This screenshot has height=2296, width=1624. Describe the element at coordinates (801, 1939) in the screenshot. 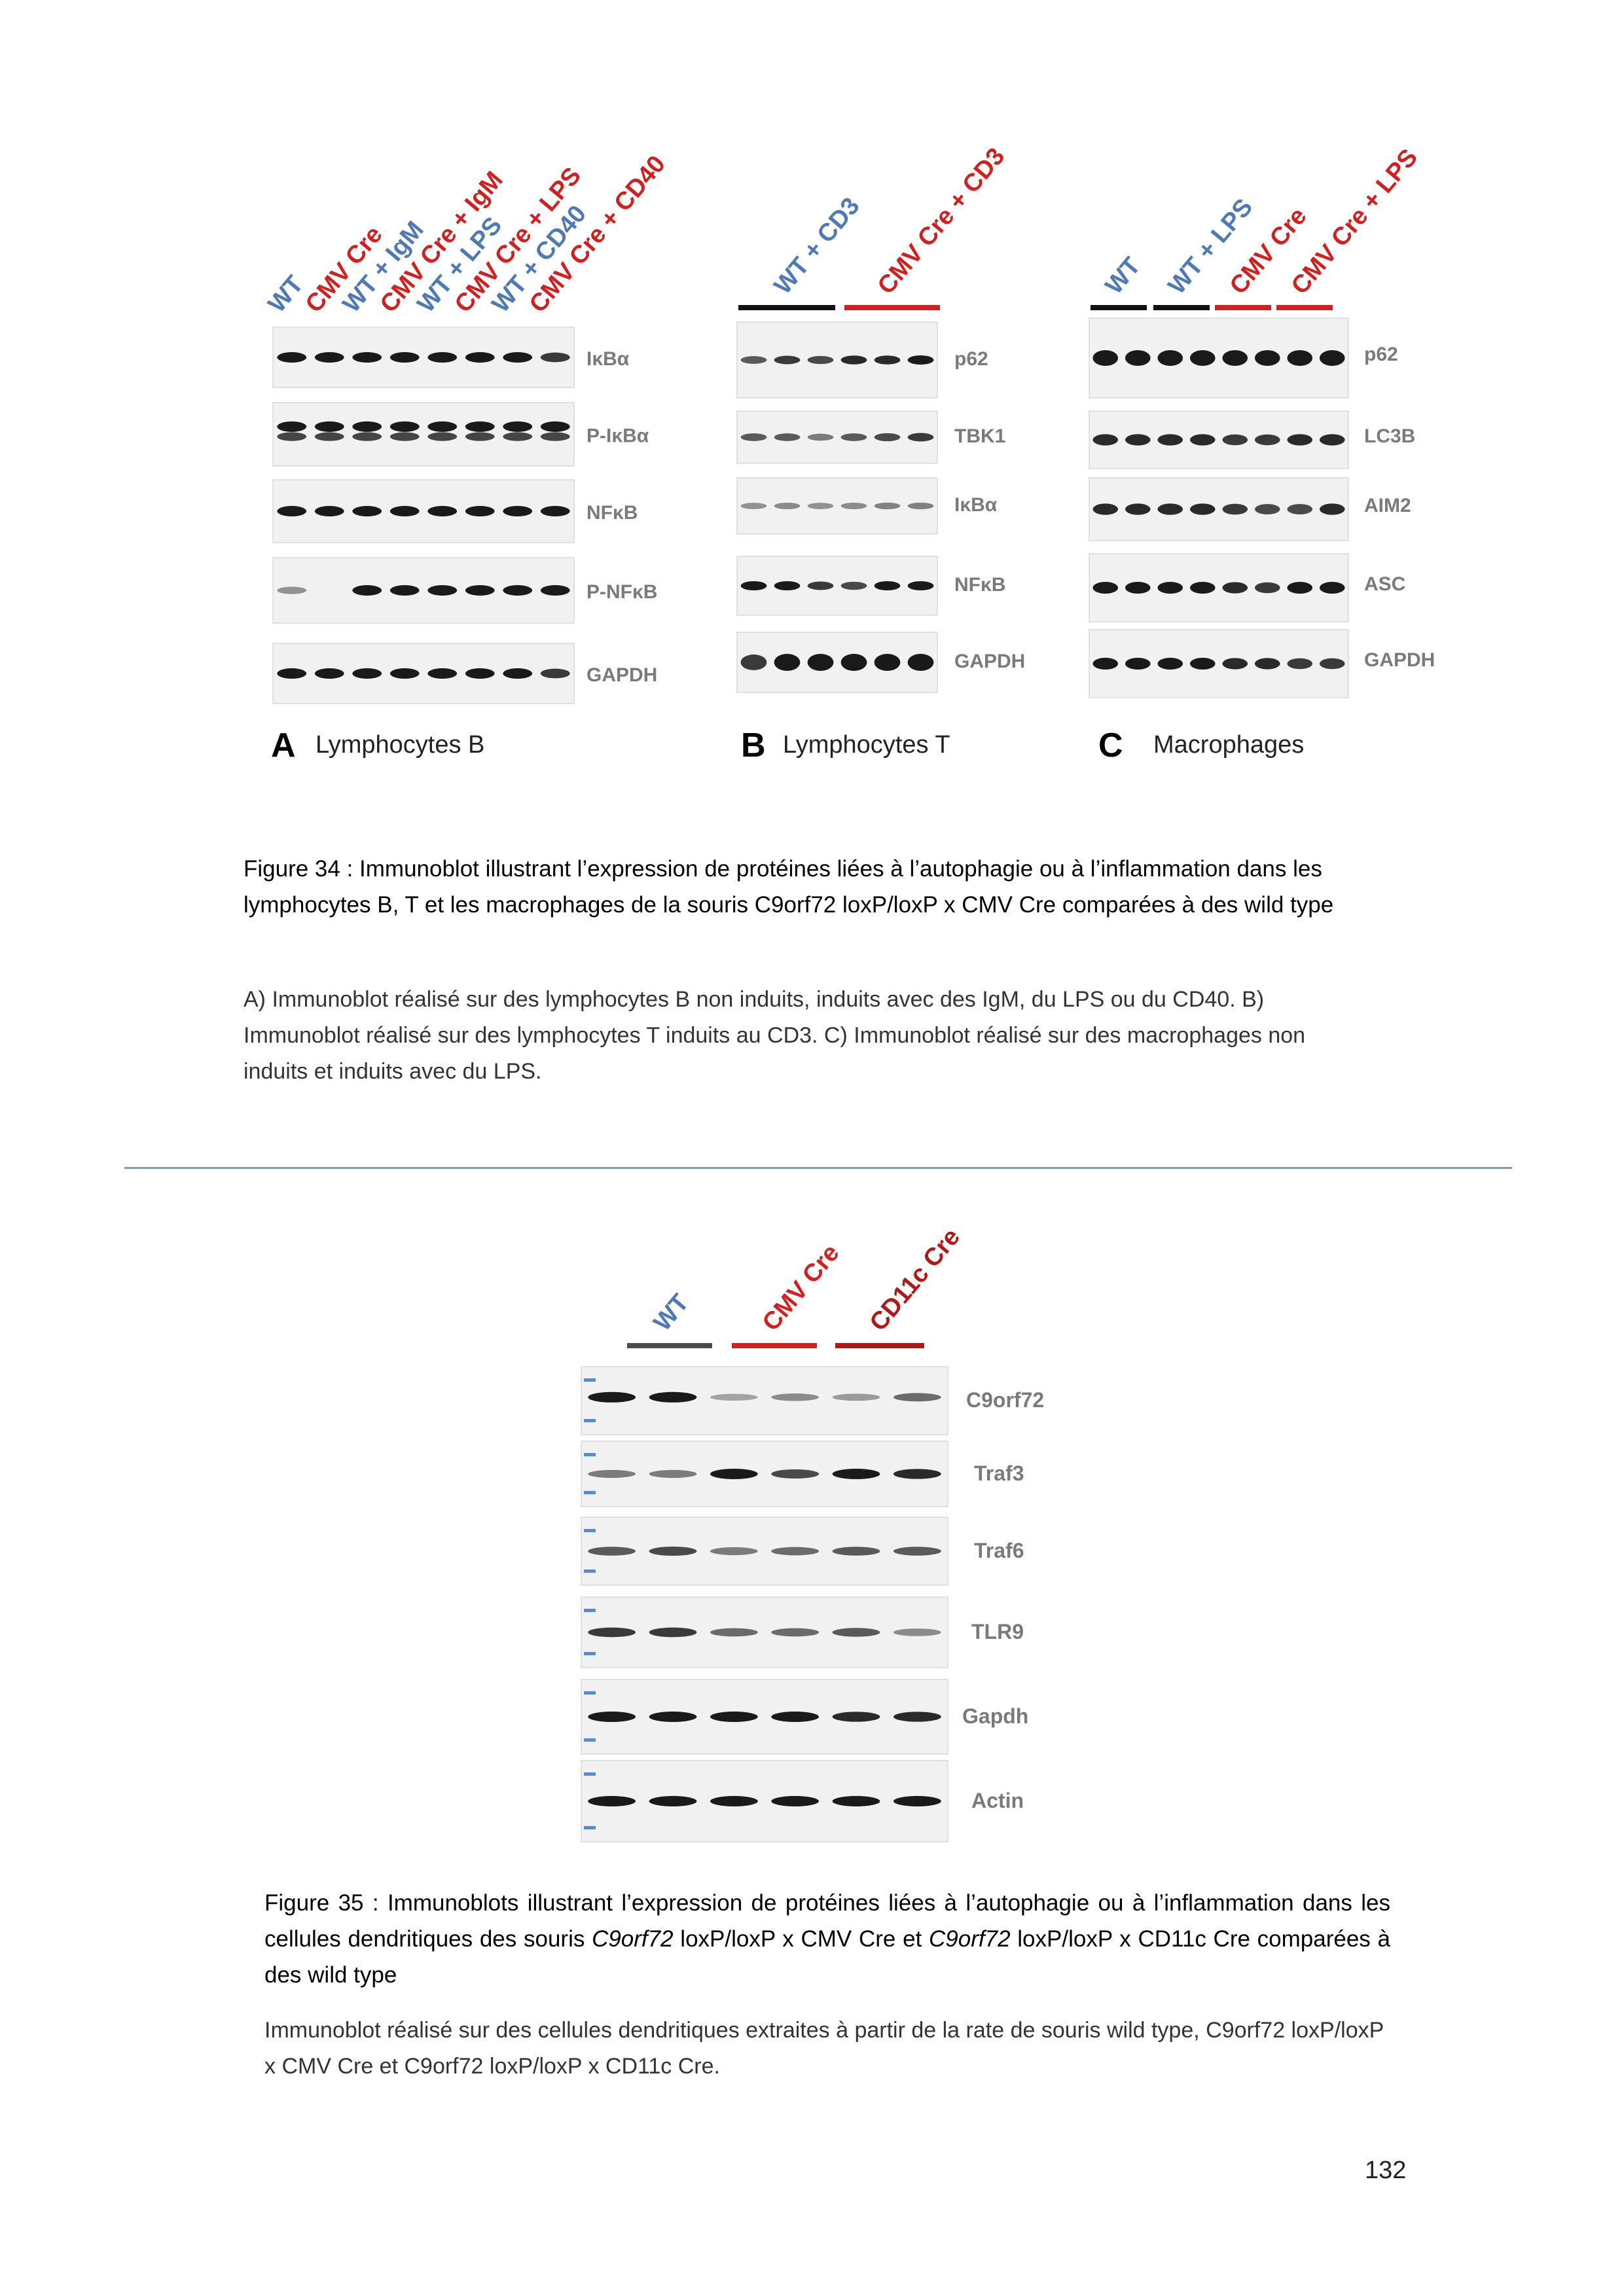

I see `figure35-caption-part2: loxP/loxP x CMV Cre et` at that location.